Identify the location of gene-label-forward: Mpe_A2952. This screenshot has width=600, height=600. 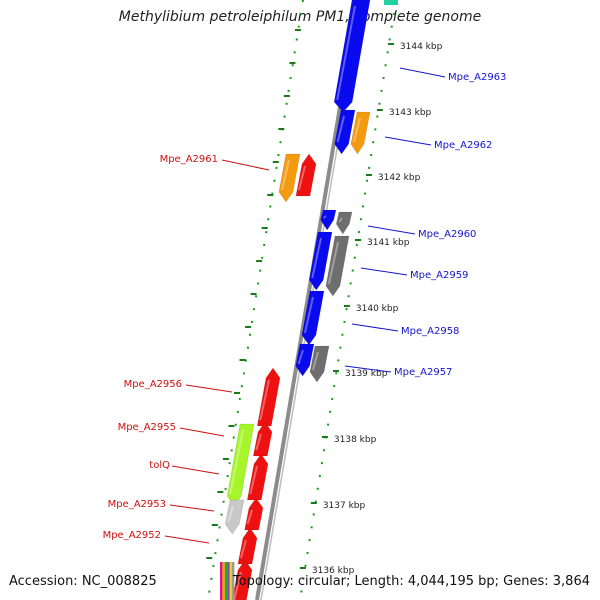
(132, 535).